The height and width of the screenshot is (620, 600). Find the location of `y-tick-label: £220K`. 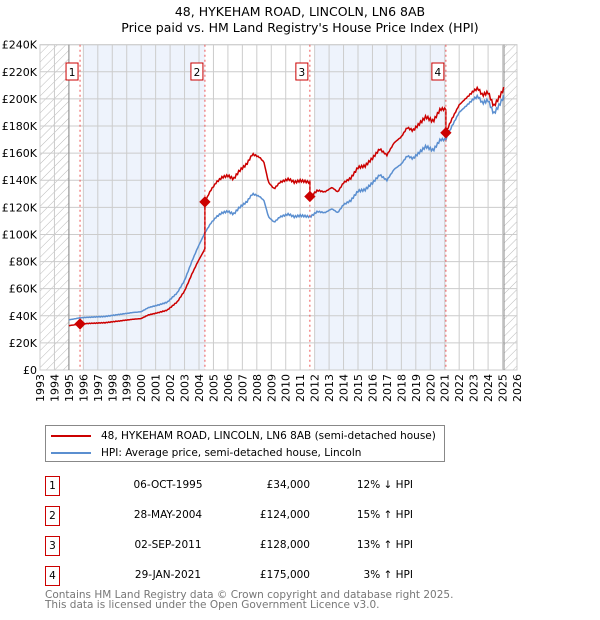

y-tick-label: £220K is located at coordinates (20, 72).